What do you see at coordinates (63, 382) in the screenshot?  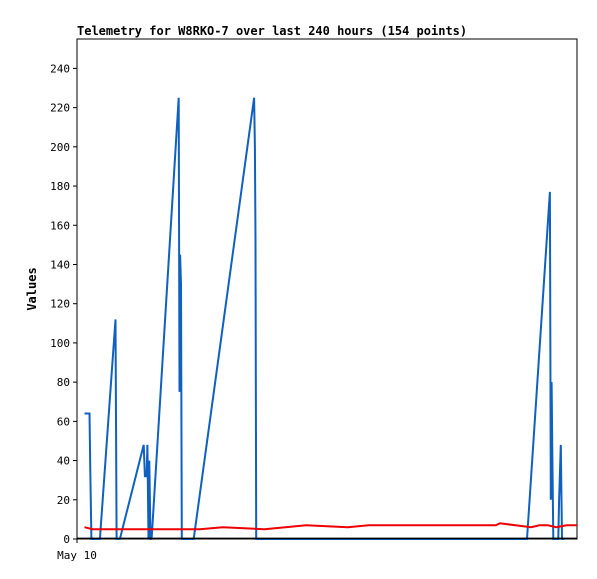 I see `y-tick-label: 80` at bounding box center [63, 382].